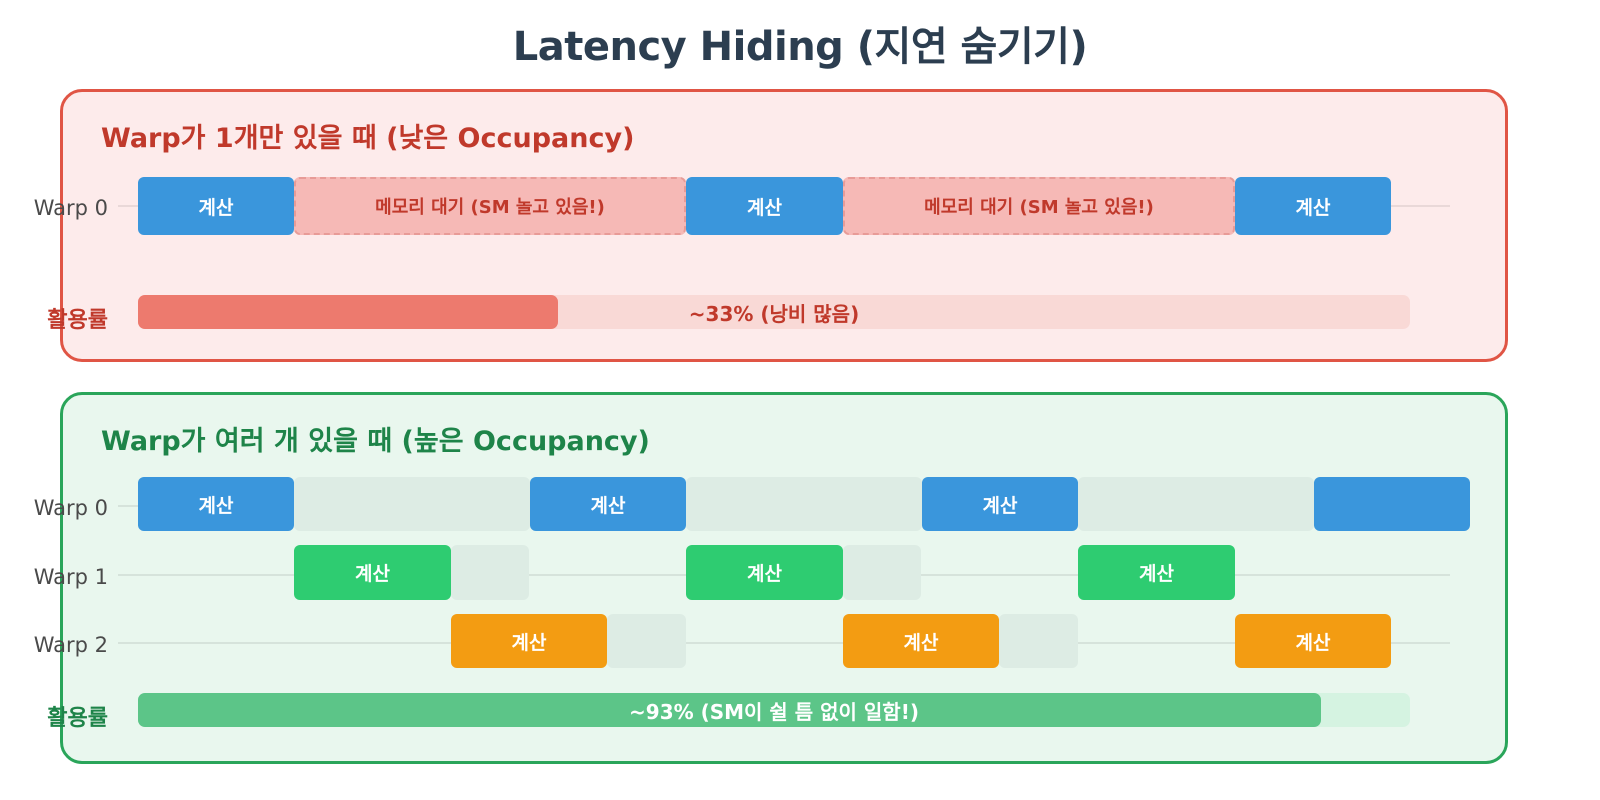 The image size is (1600, 800). What do you see at coordinates (921, 641) in the screenshot?
I see `high-warp2-compute-2: 계산` at bounding box center [921, 641].